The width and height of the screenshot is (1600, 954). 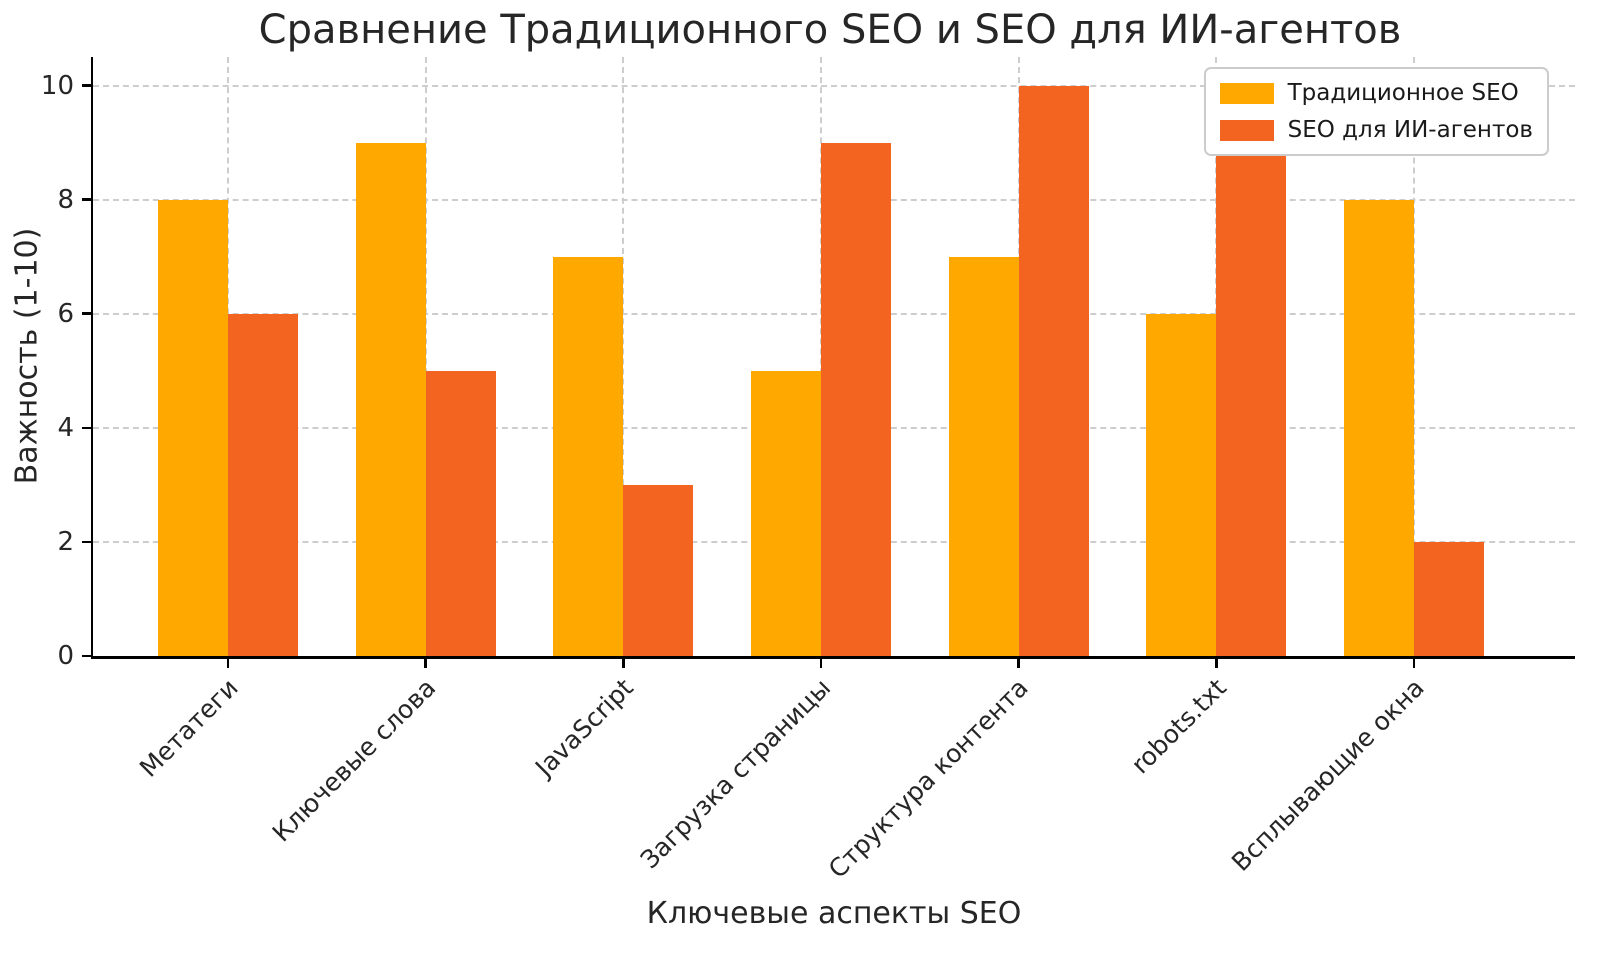 I want to click on legend-item-traditional: Традиционное SEO, so click(x=1376, y=93).